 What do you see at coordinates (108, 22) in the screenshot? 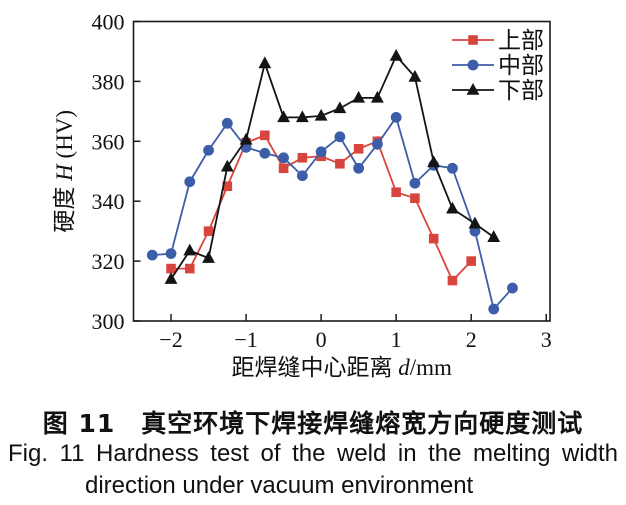
I see `y-tick-label: 400` at bounding box center [108, 22].